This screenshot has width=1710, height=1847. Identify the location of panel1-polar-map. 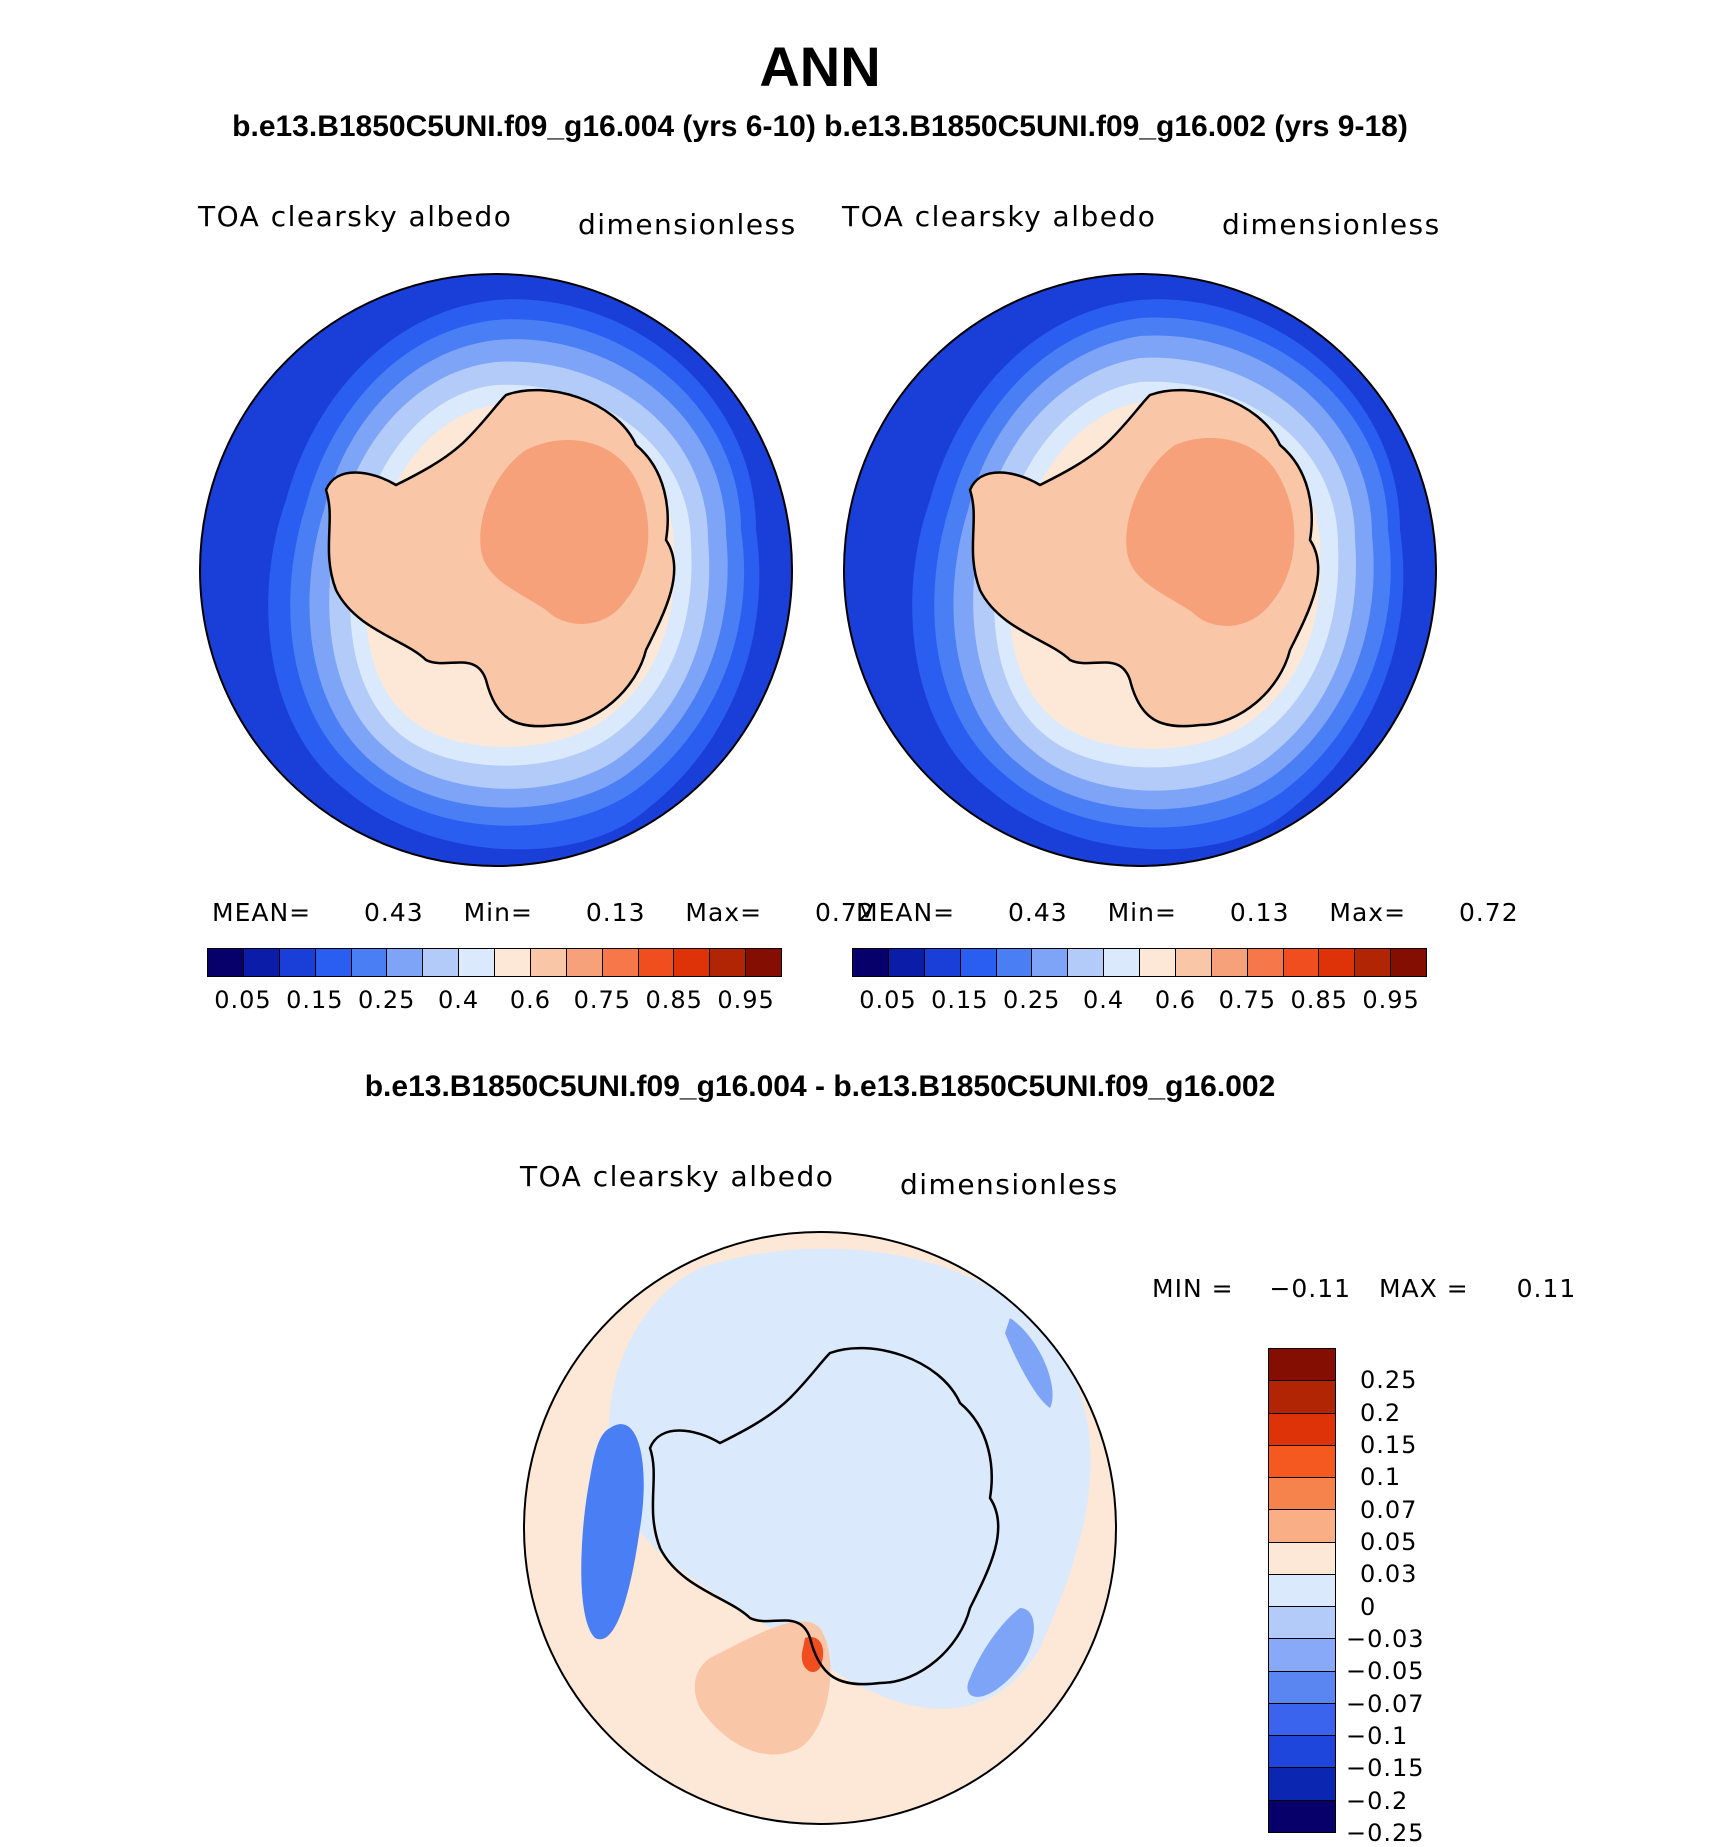
(496, 570).